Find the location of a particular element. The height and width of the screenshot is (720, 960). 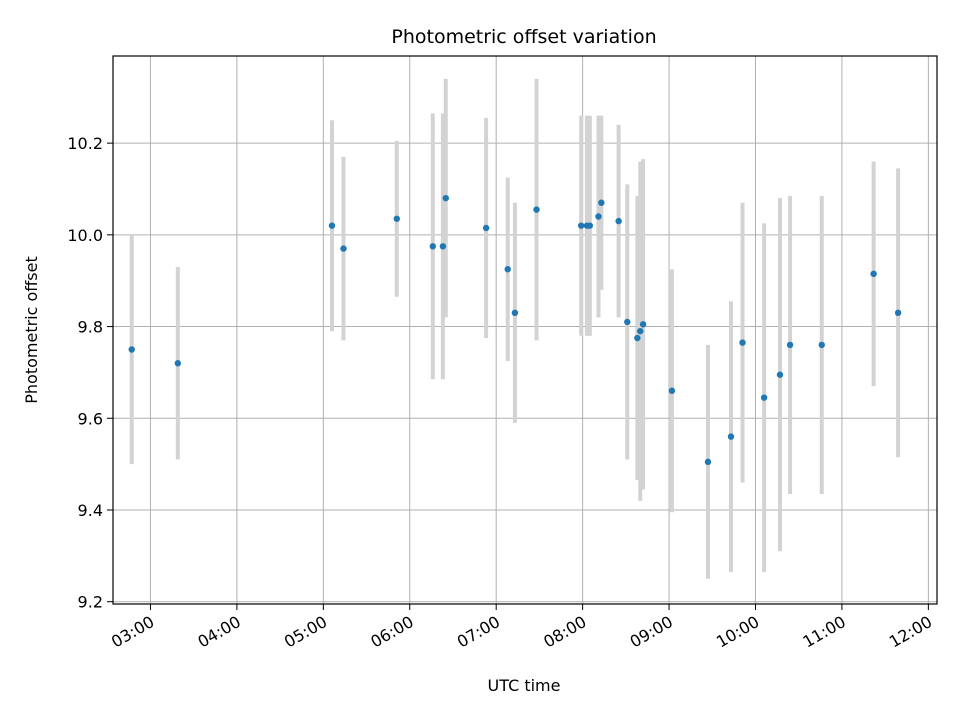

y-axis-label: Photometric offset is located at coordinates (31, 330).